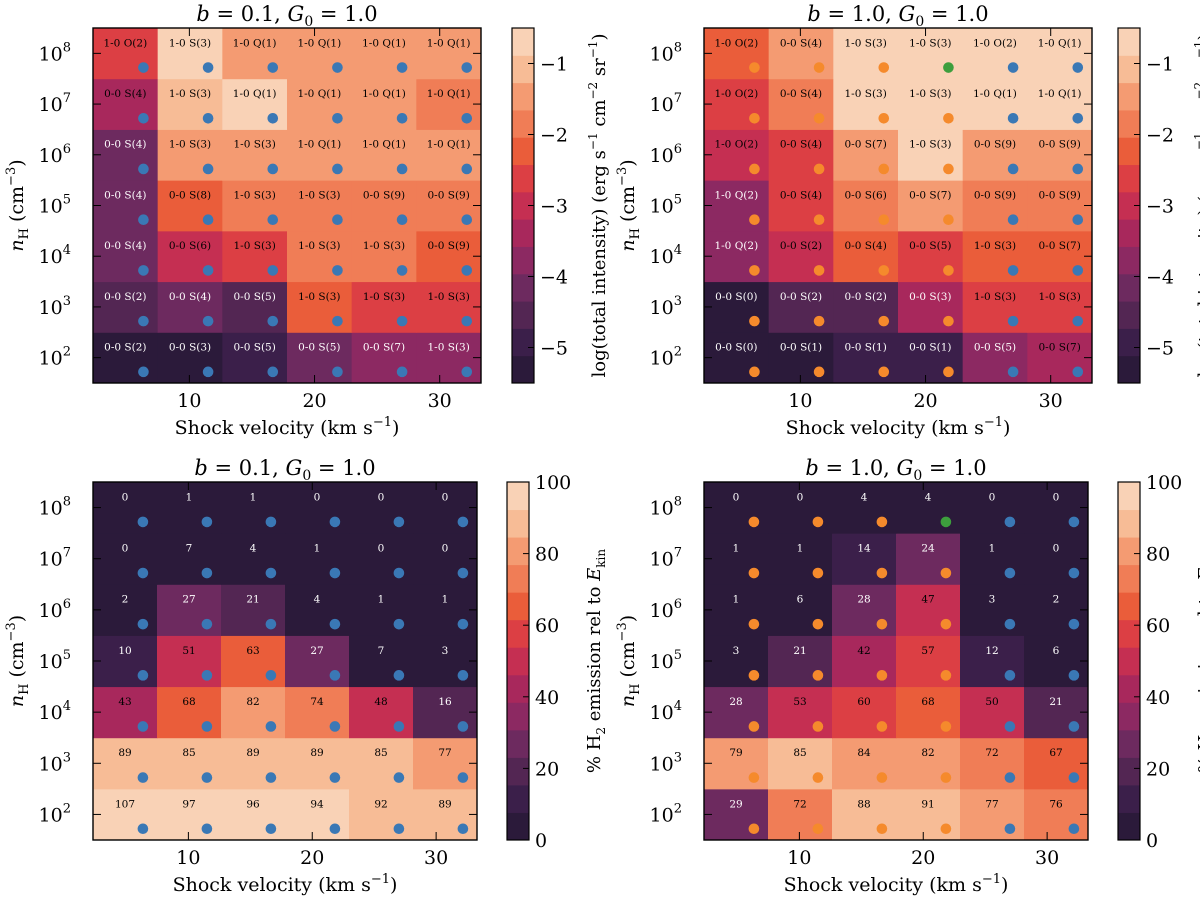 This screenshot has height=899, width=1200. Describe the element at coordinates (956, 14) in the screenshot. I see `label-part: = 1.0` at that location.